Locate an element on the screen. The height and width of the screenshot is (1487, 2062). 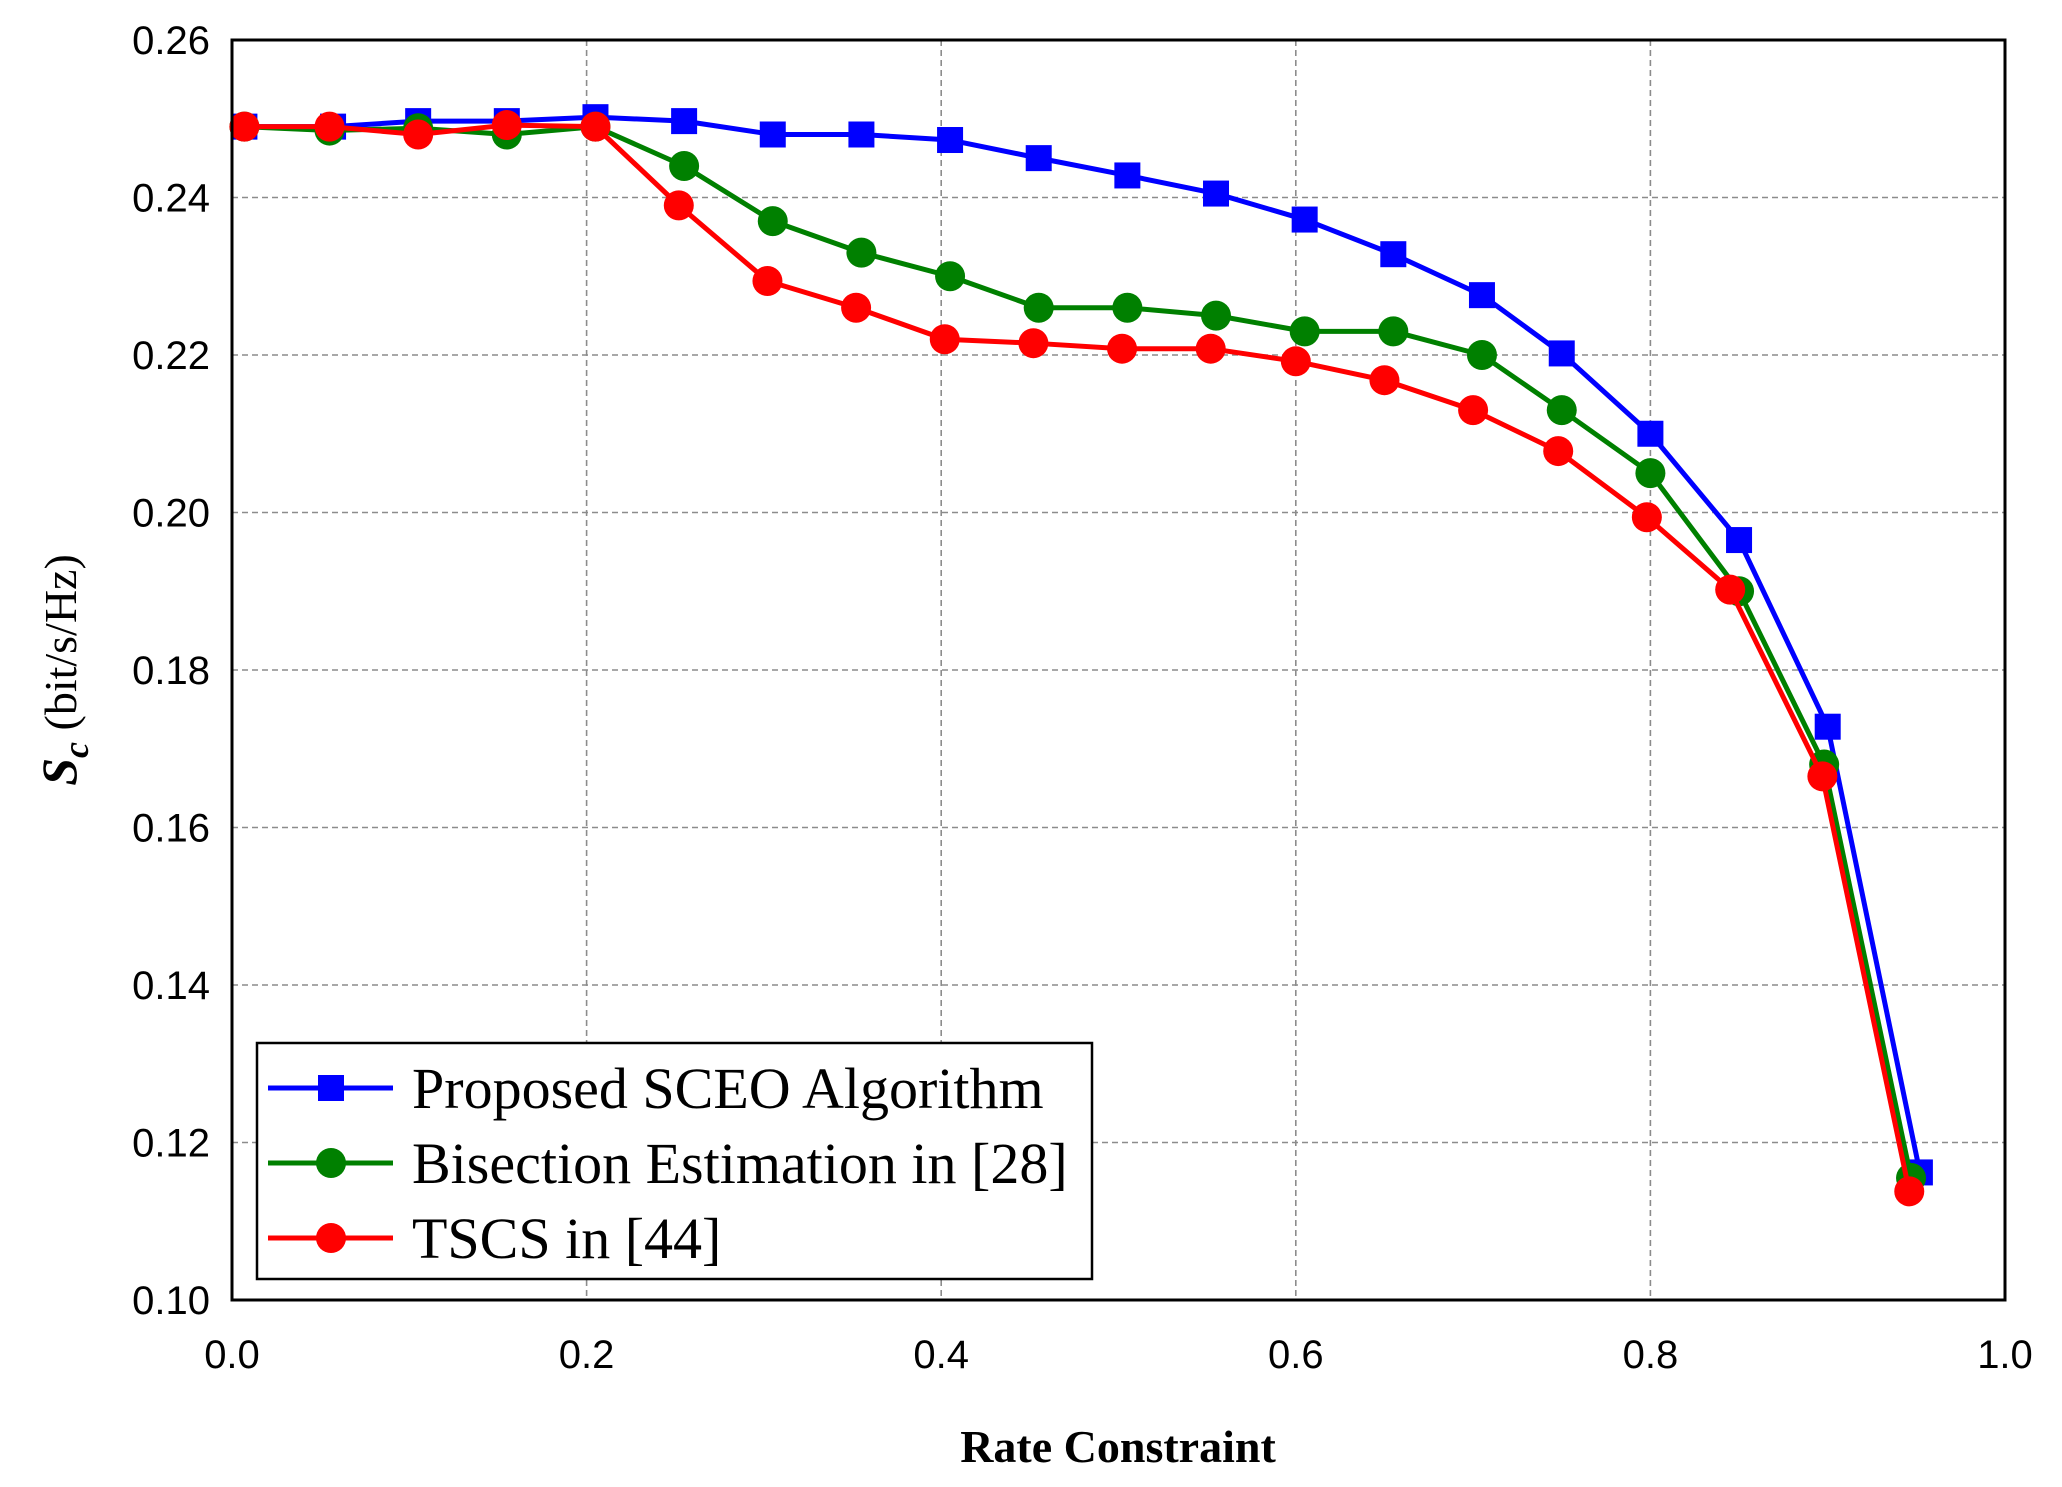
x-tick-label: 0.0 is located at coordinates (232, 1355).